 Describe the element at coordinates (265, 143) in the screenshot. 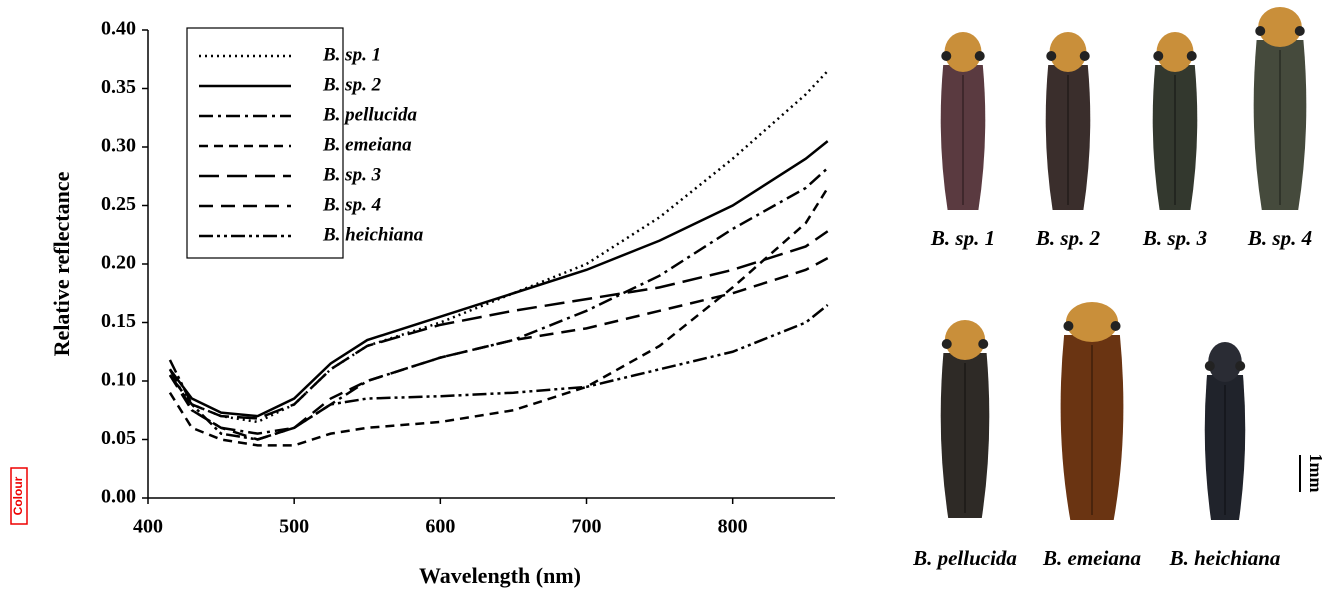

I see `legend-box` at that location.